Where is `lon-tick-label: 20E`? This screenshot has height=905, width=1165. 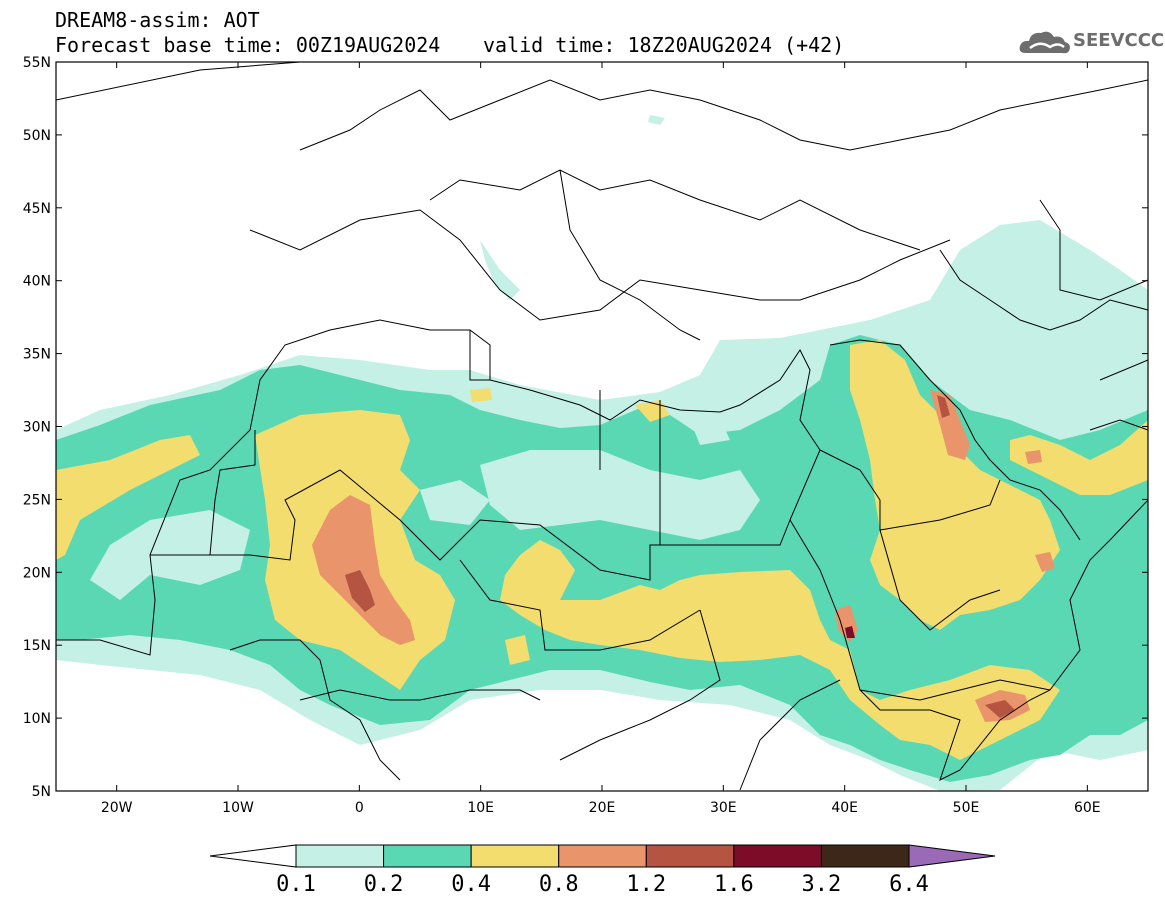 lon-tick-label: 20E is located at coordinates (602, 808).